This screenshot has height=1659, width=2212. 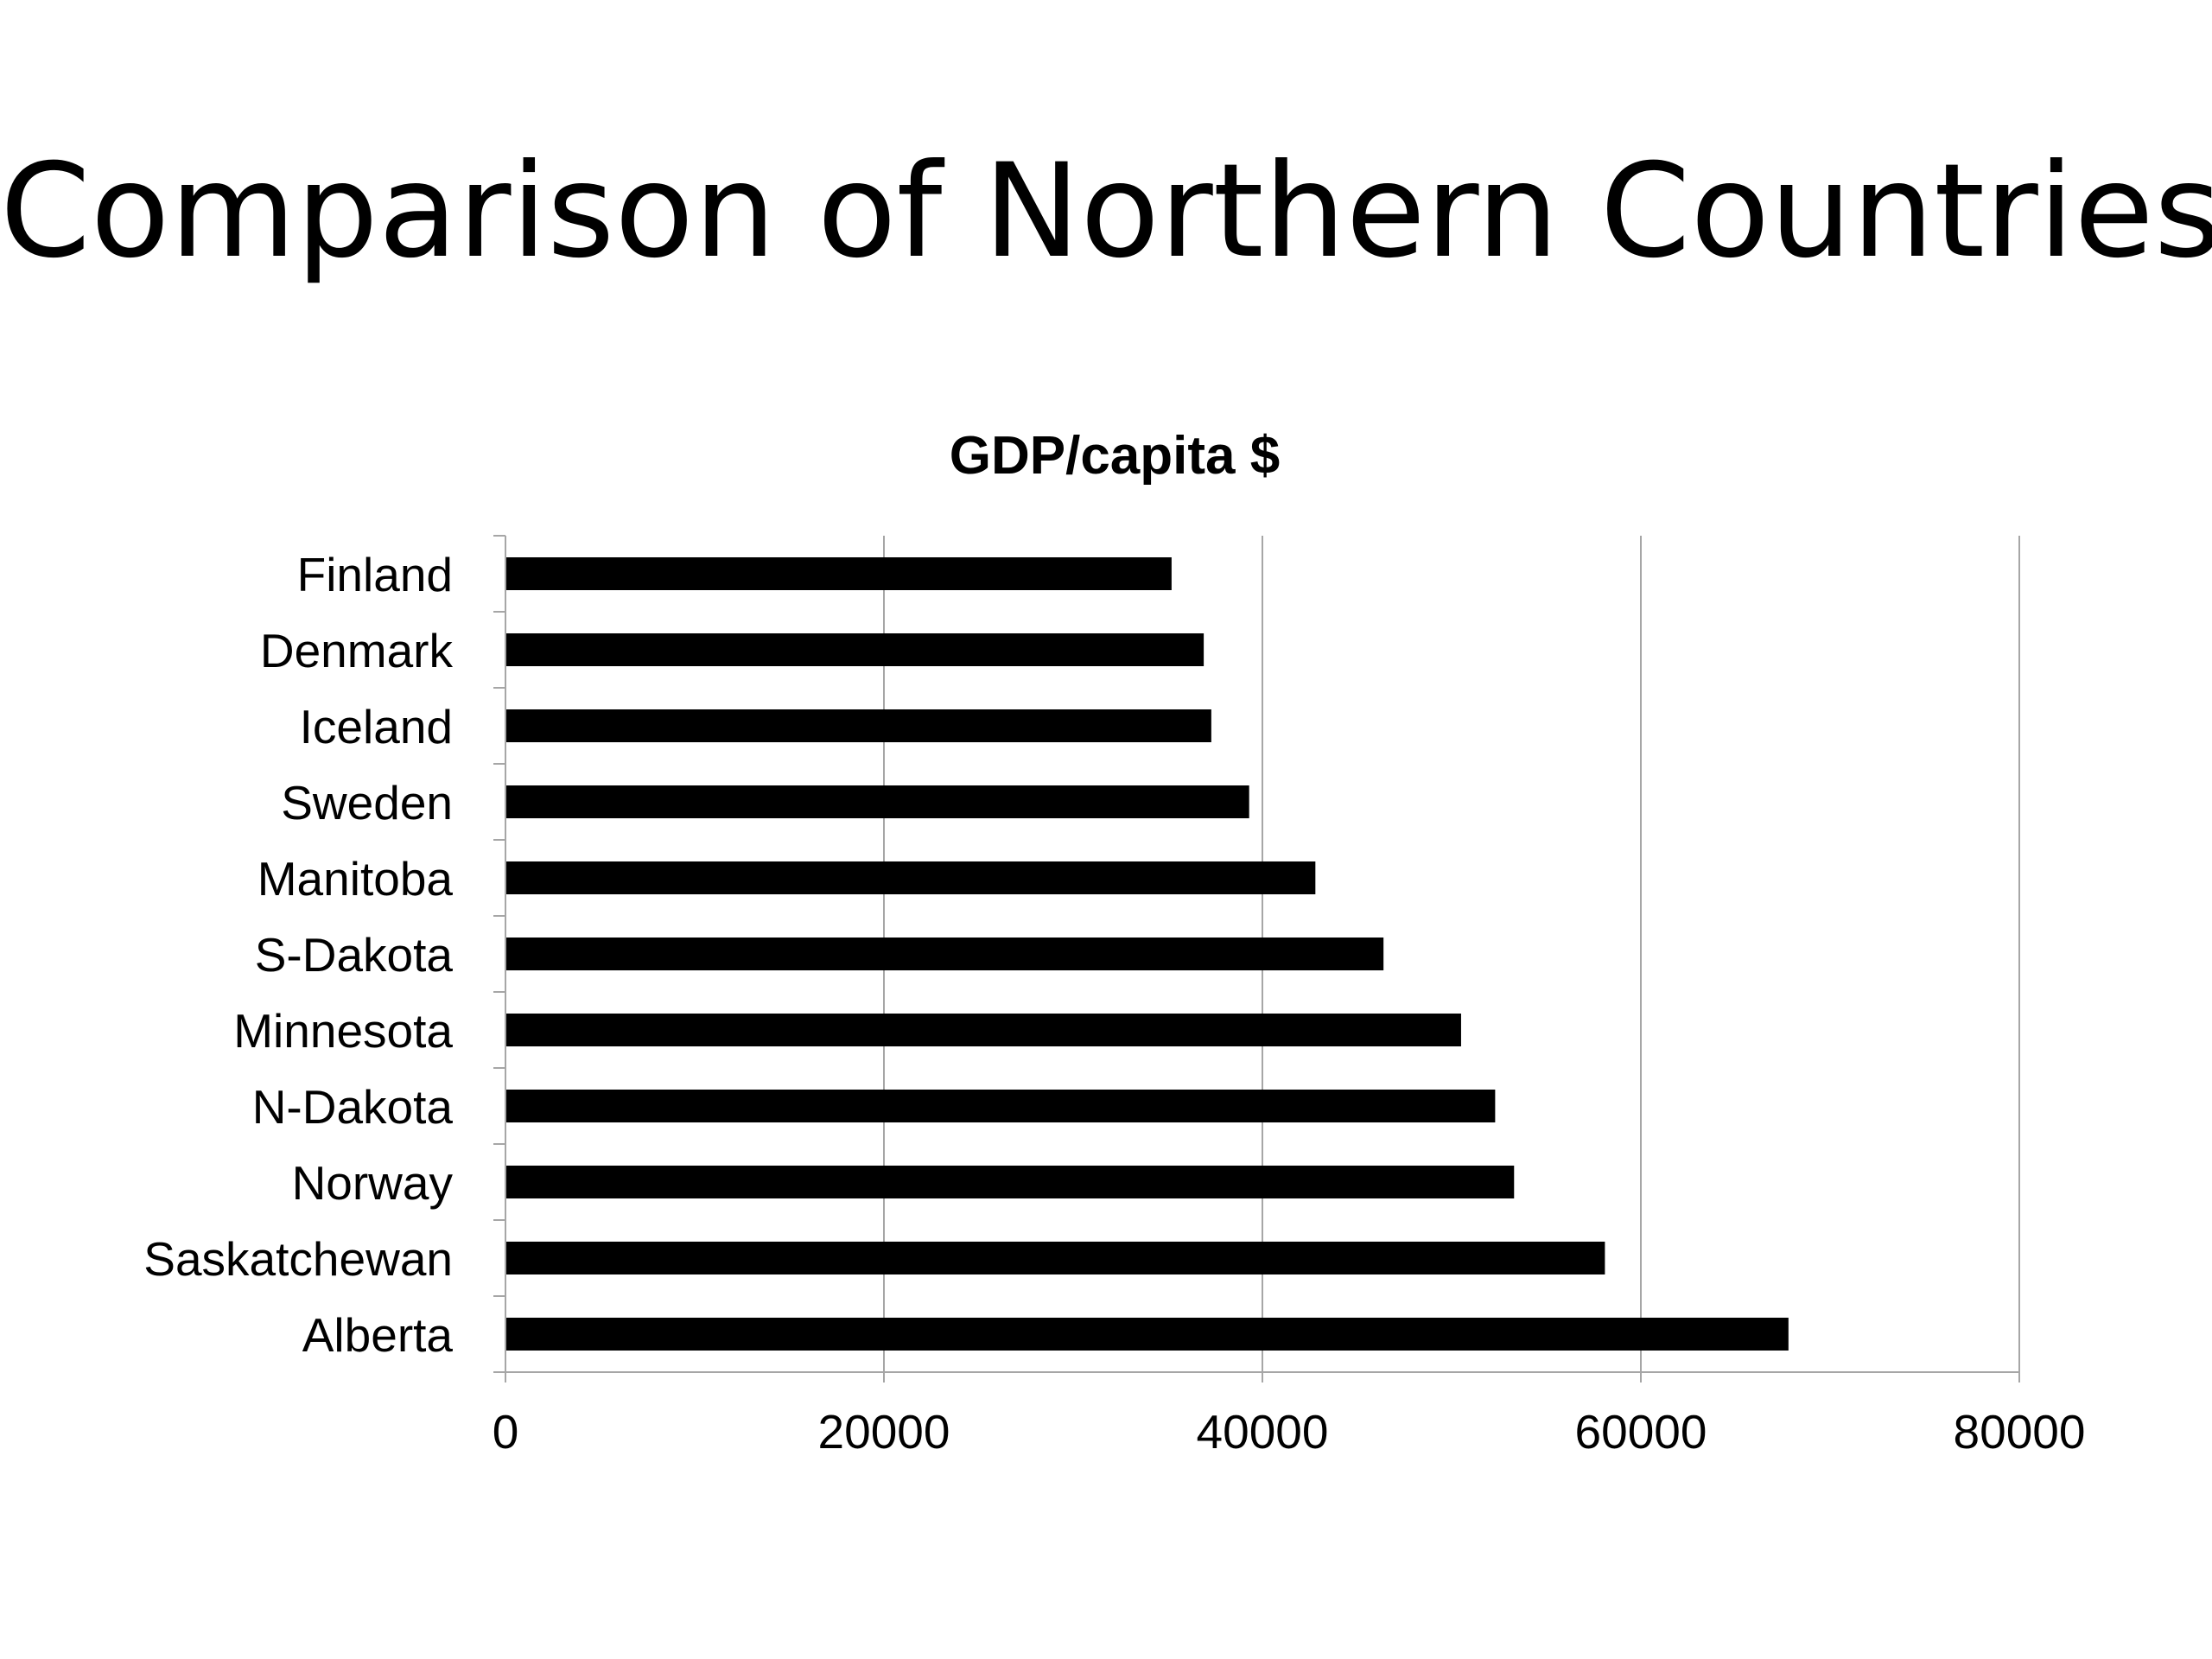 What do you see at coordinates (298, 1259) in the screenshot?
I see `category-label-saskatchewan: Saskatchewan` at bounding box center [298, 1259].